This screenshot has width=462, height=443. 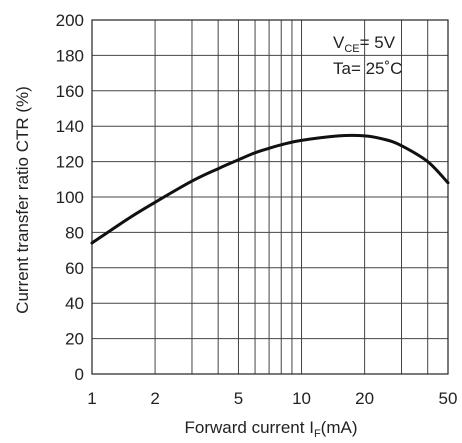 What do you see at coordinates (70, 55) in the screenshot?
I see `y-tick-label: 180` at bounding box center [70, 55].